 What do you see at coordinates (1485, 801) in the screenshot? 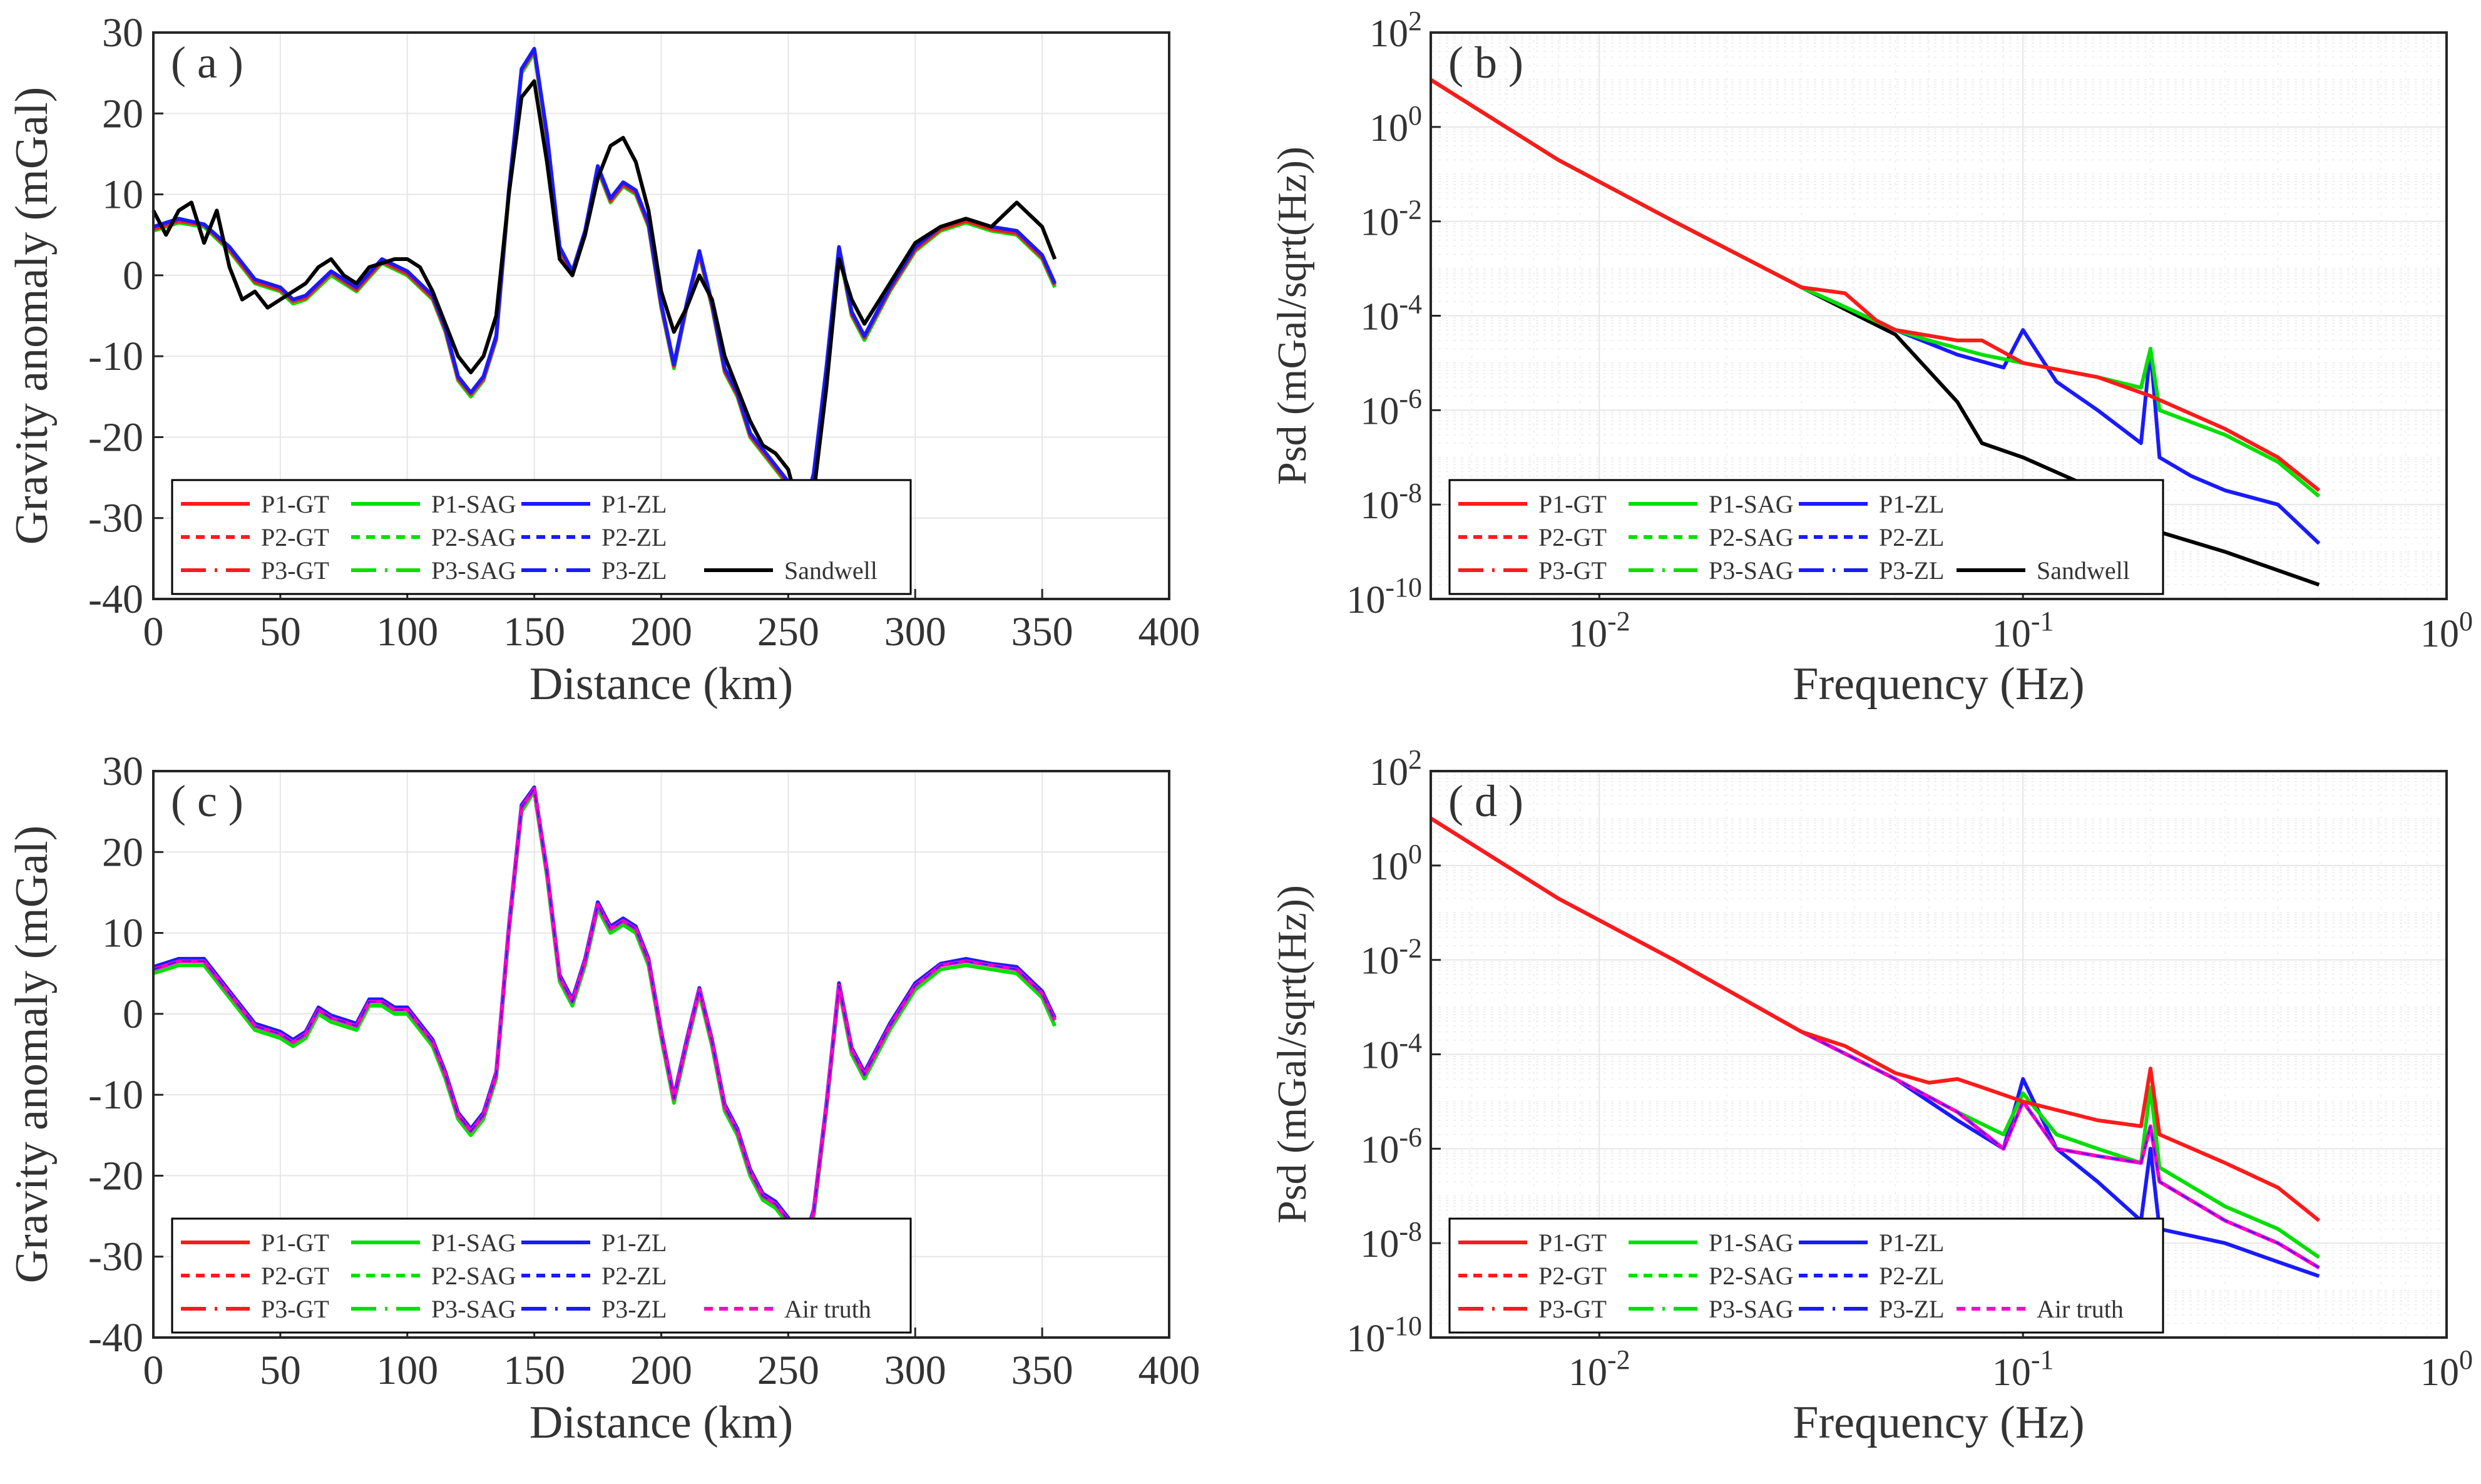
I see `panel-label: ( d )` at bounding box center [1485, 801].